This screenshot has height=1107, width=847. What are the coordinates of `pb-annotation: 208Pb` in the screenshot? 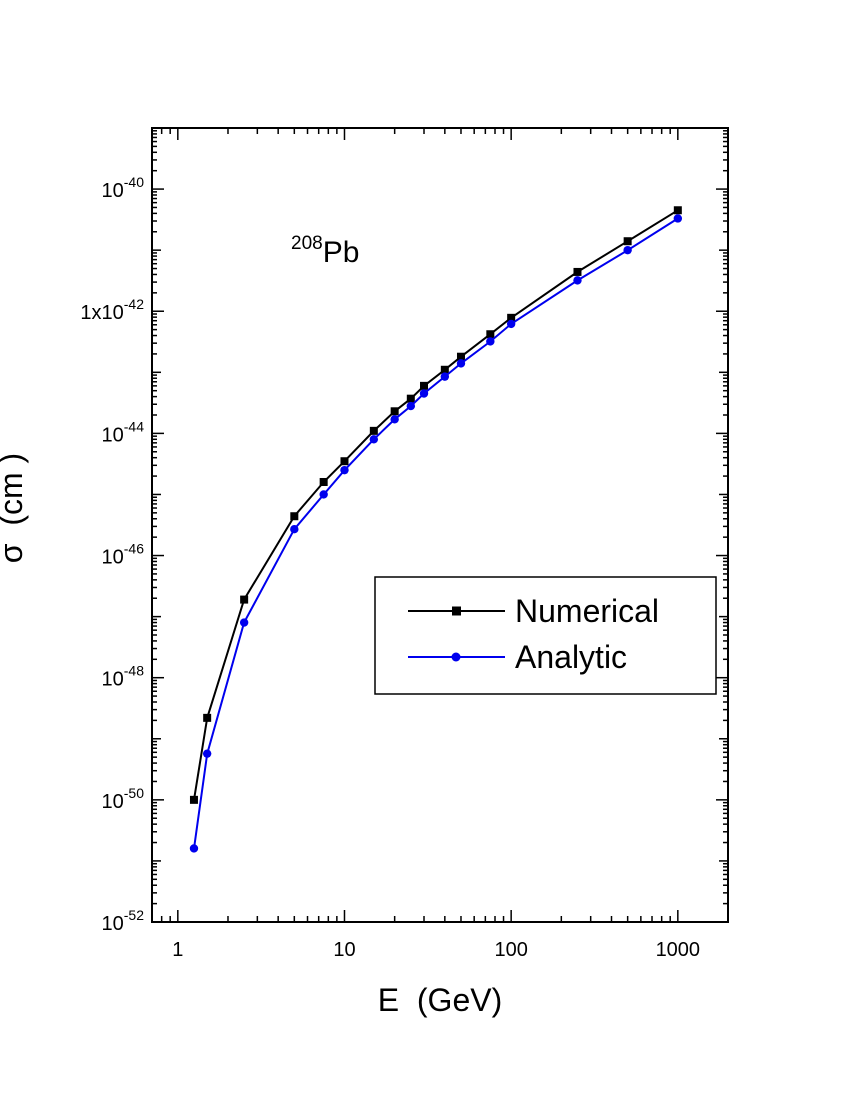 It's located at (325, 251).